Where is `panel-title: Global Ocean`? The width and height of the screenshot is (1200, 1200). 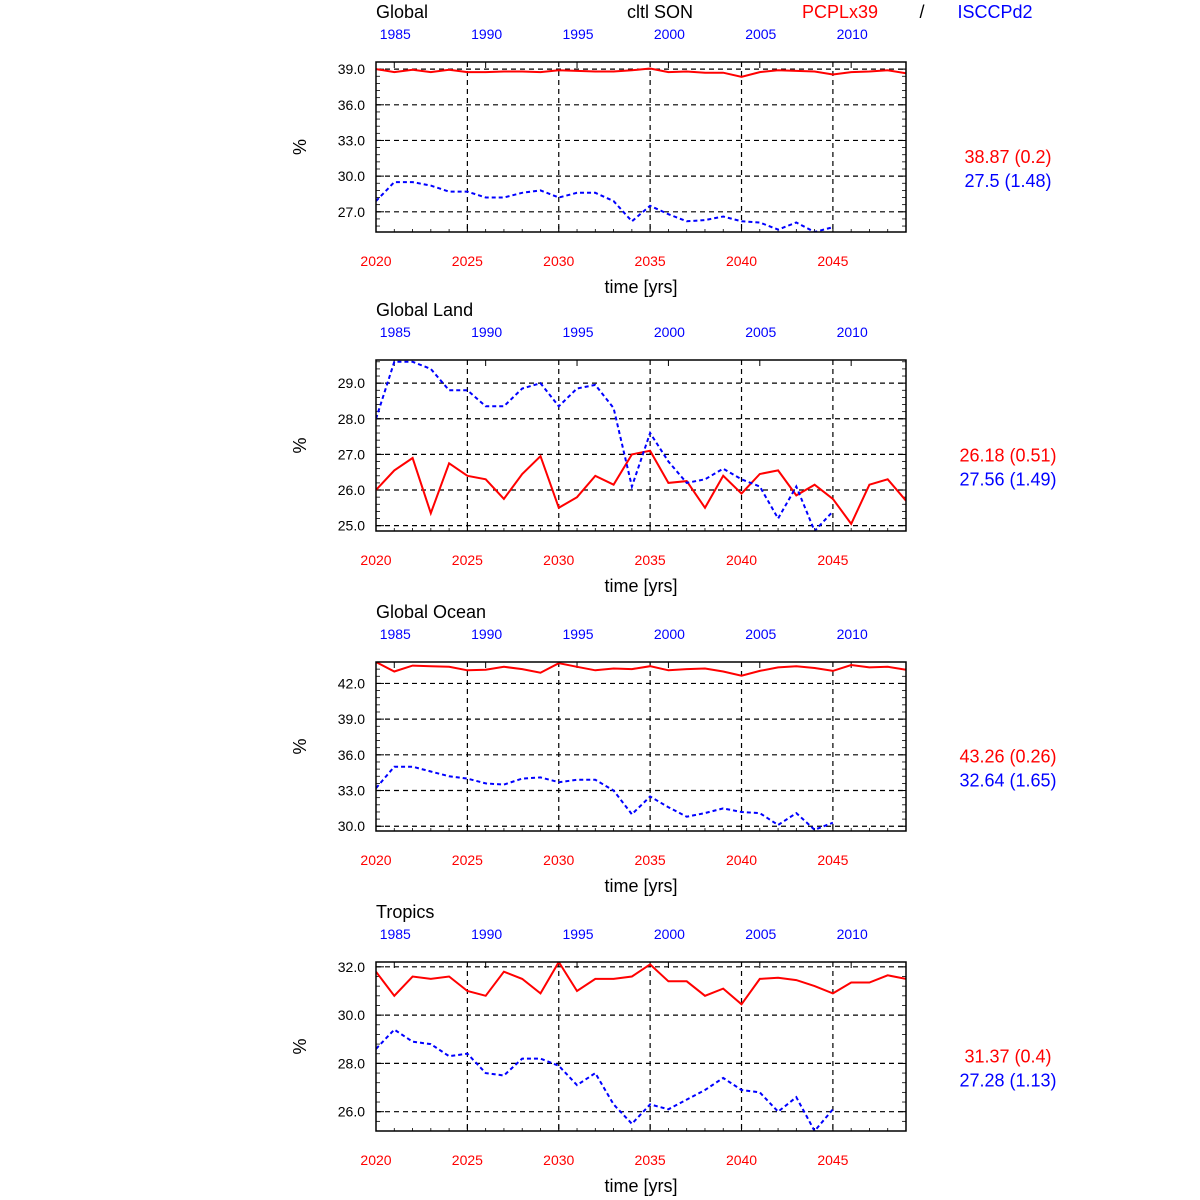 panel-title: Global Ocean is located at coordinates (431, 612).